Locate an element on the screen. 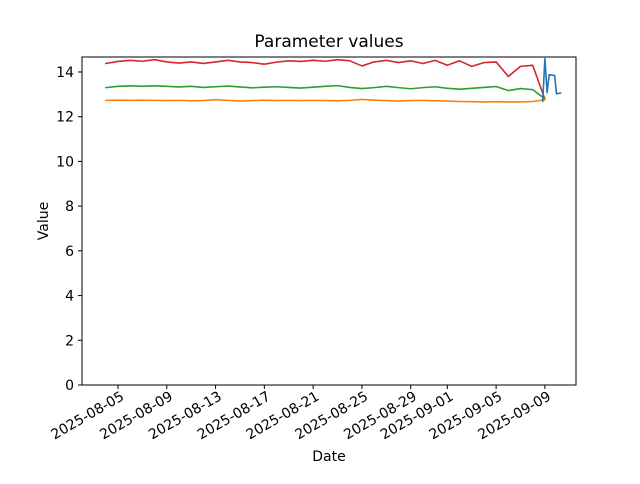 The image size is (640, 484). y-tick-label: 12 is located at coordinates (65, 118).